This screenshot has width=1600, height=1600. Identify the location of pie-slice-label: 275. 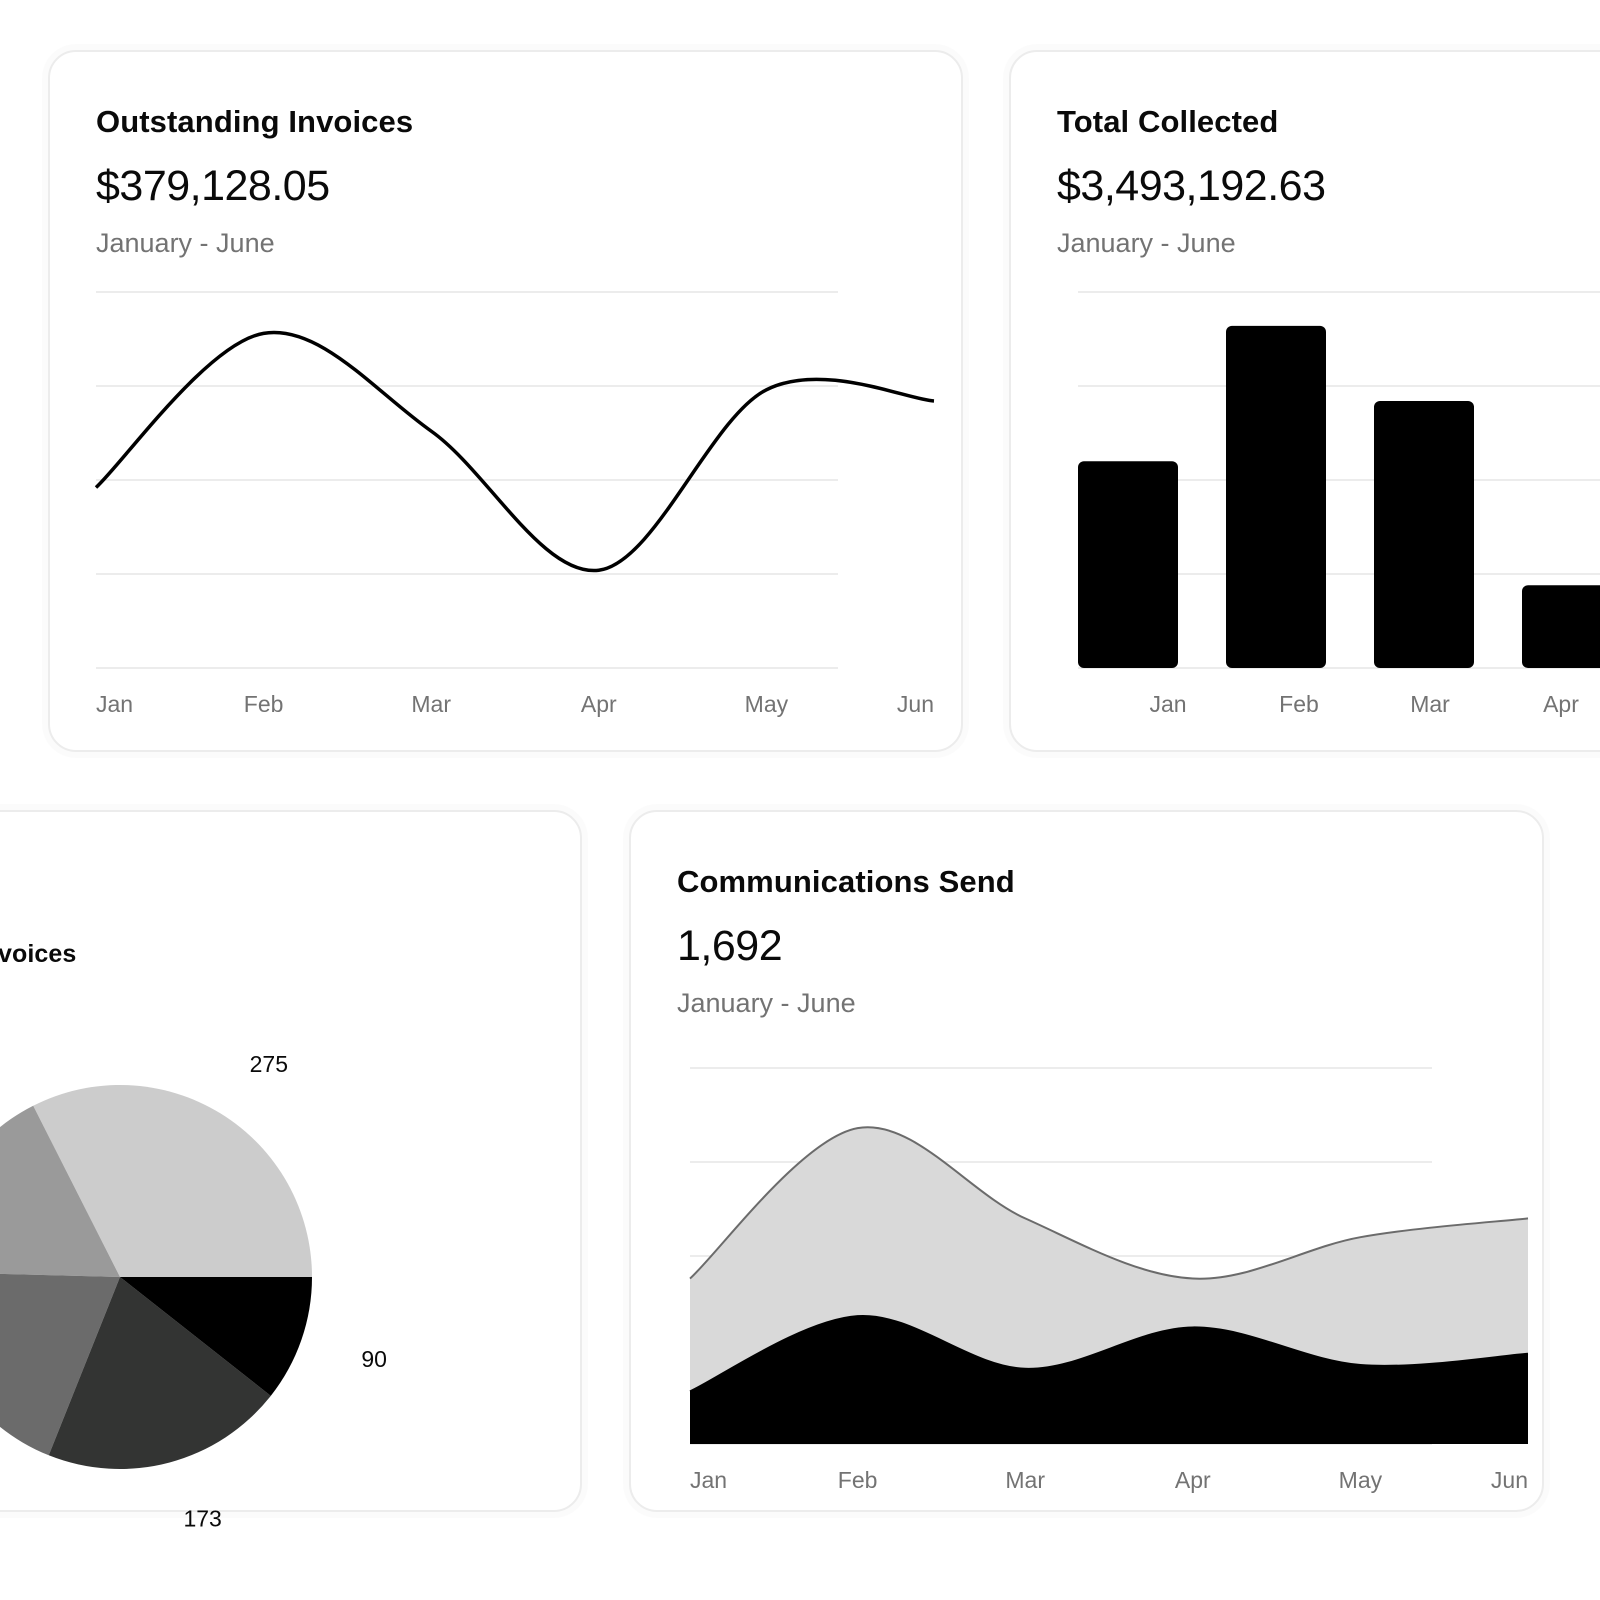
(269, 1064).